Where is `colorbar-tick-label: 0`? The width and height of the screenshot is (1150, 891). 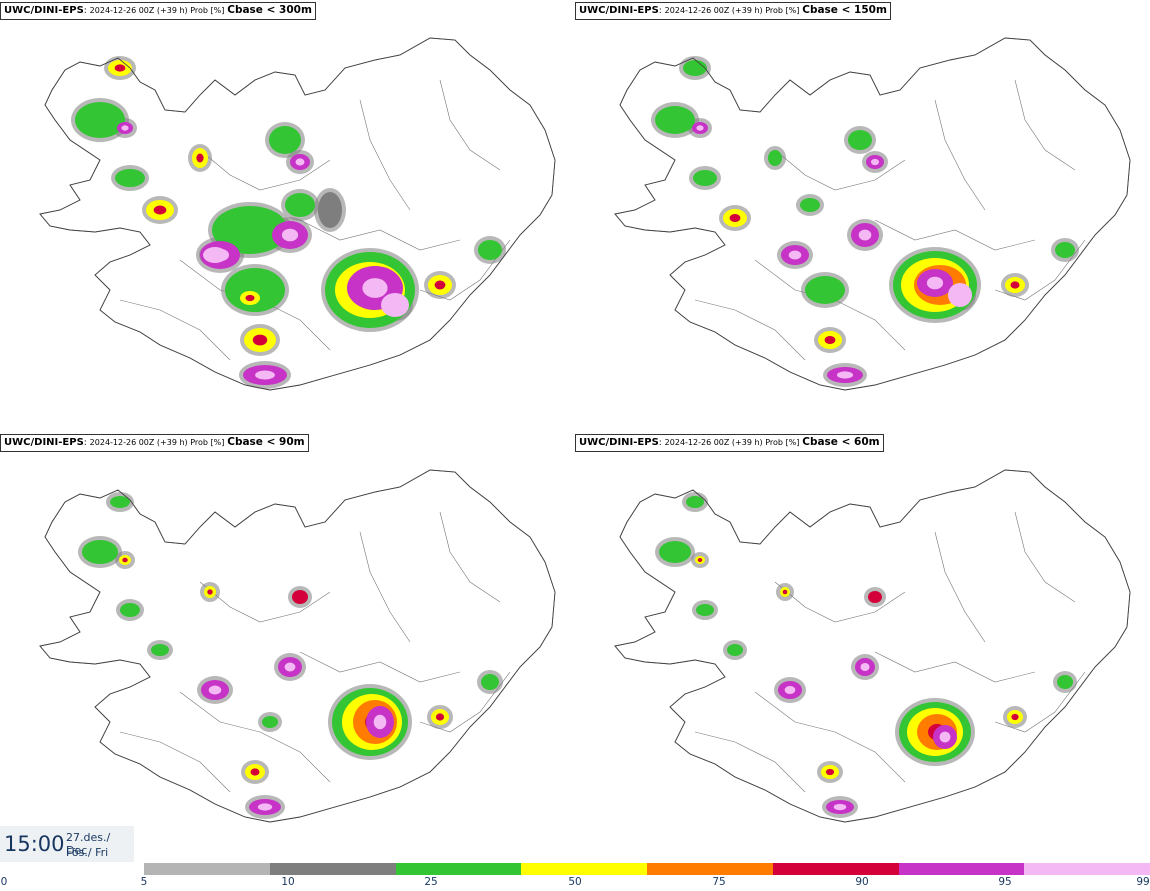
colorbar-tick-label: 0 is located at coordinates (4, 882).